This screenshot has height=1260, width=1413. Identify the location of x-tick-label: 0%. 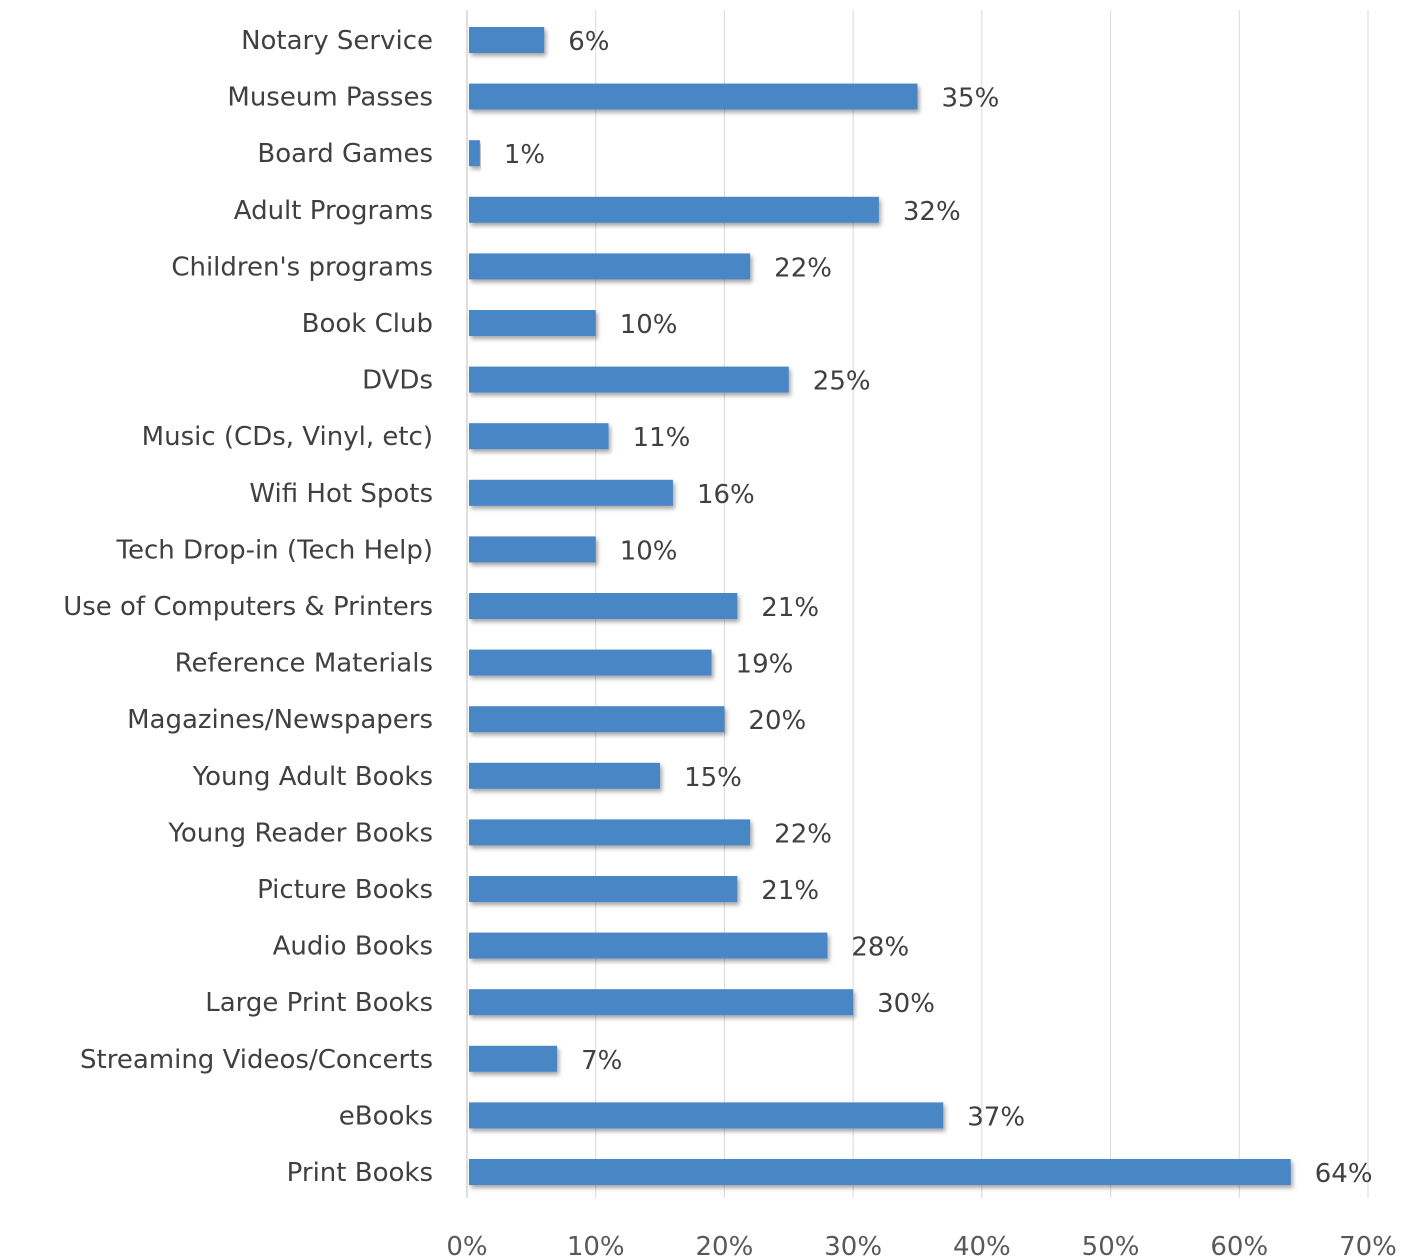
(466, 1246).